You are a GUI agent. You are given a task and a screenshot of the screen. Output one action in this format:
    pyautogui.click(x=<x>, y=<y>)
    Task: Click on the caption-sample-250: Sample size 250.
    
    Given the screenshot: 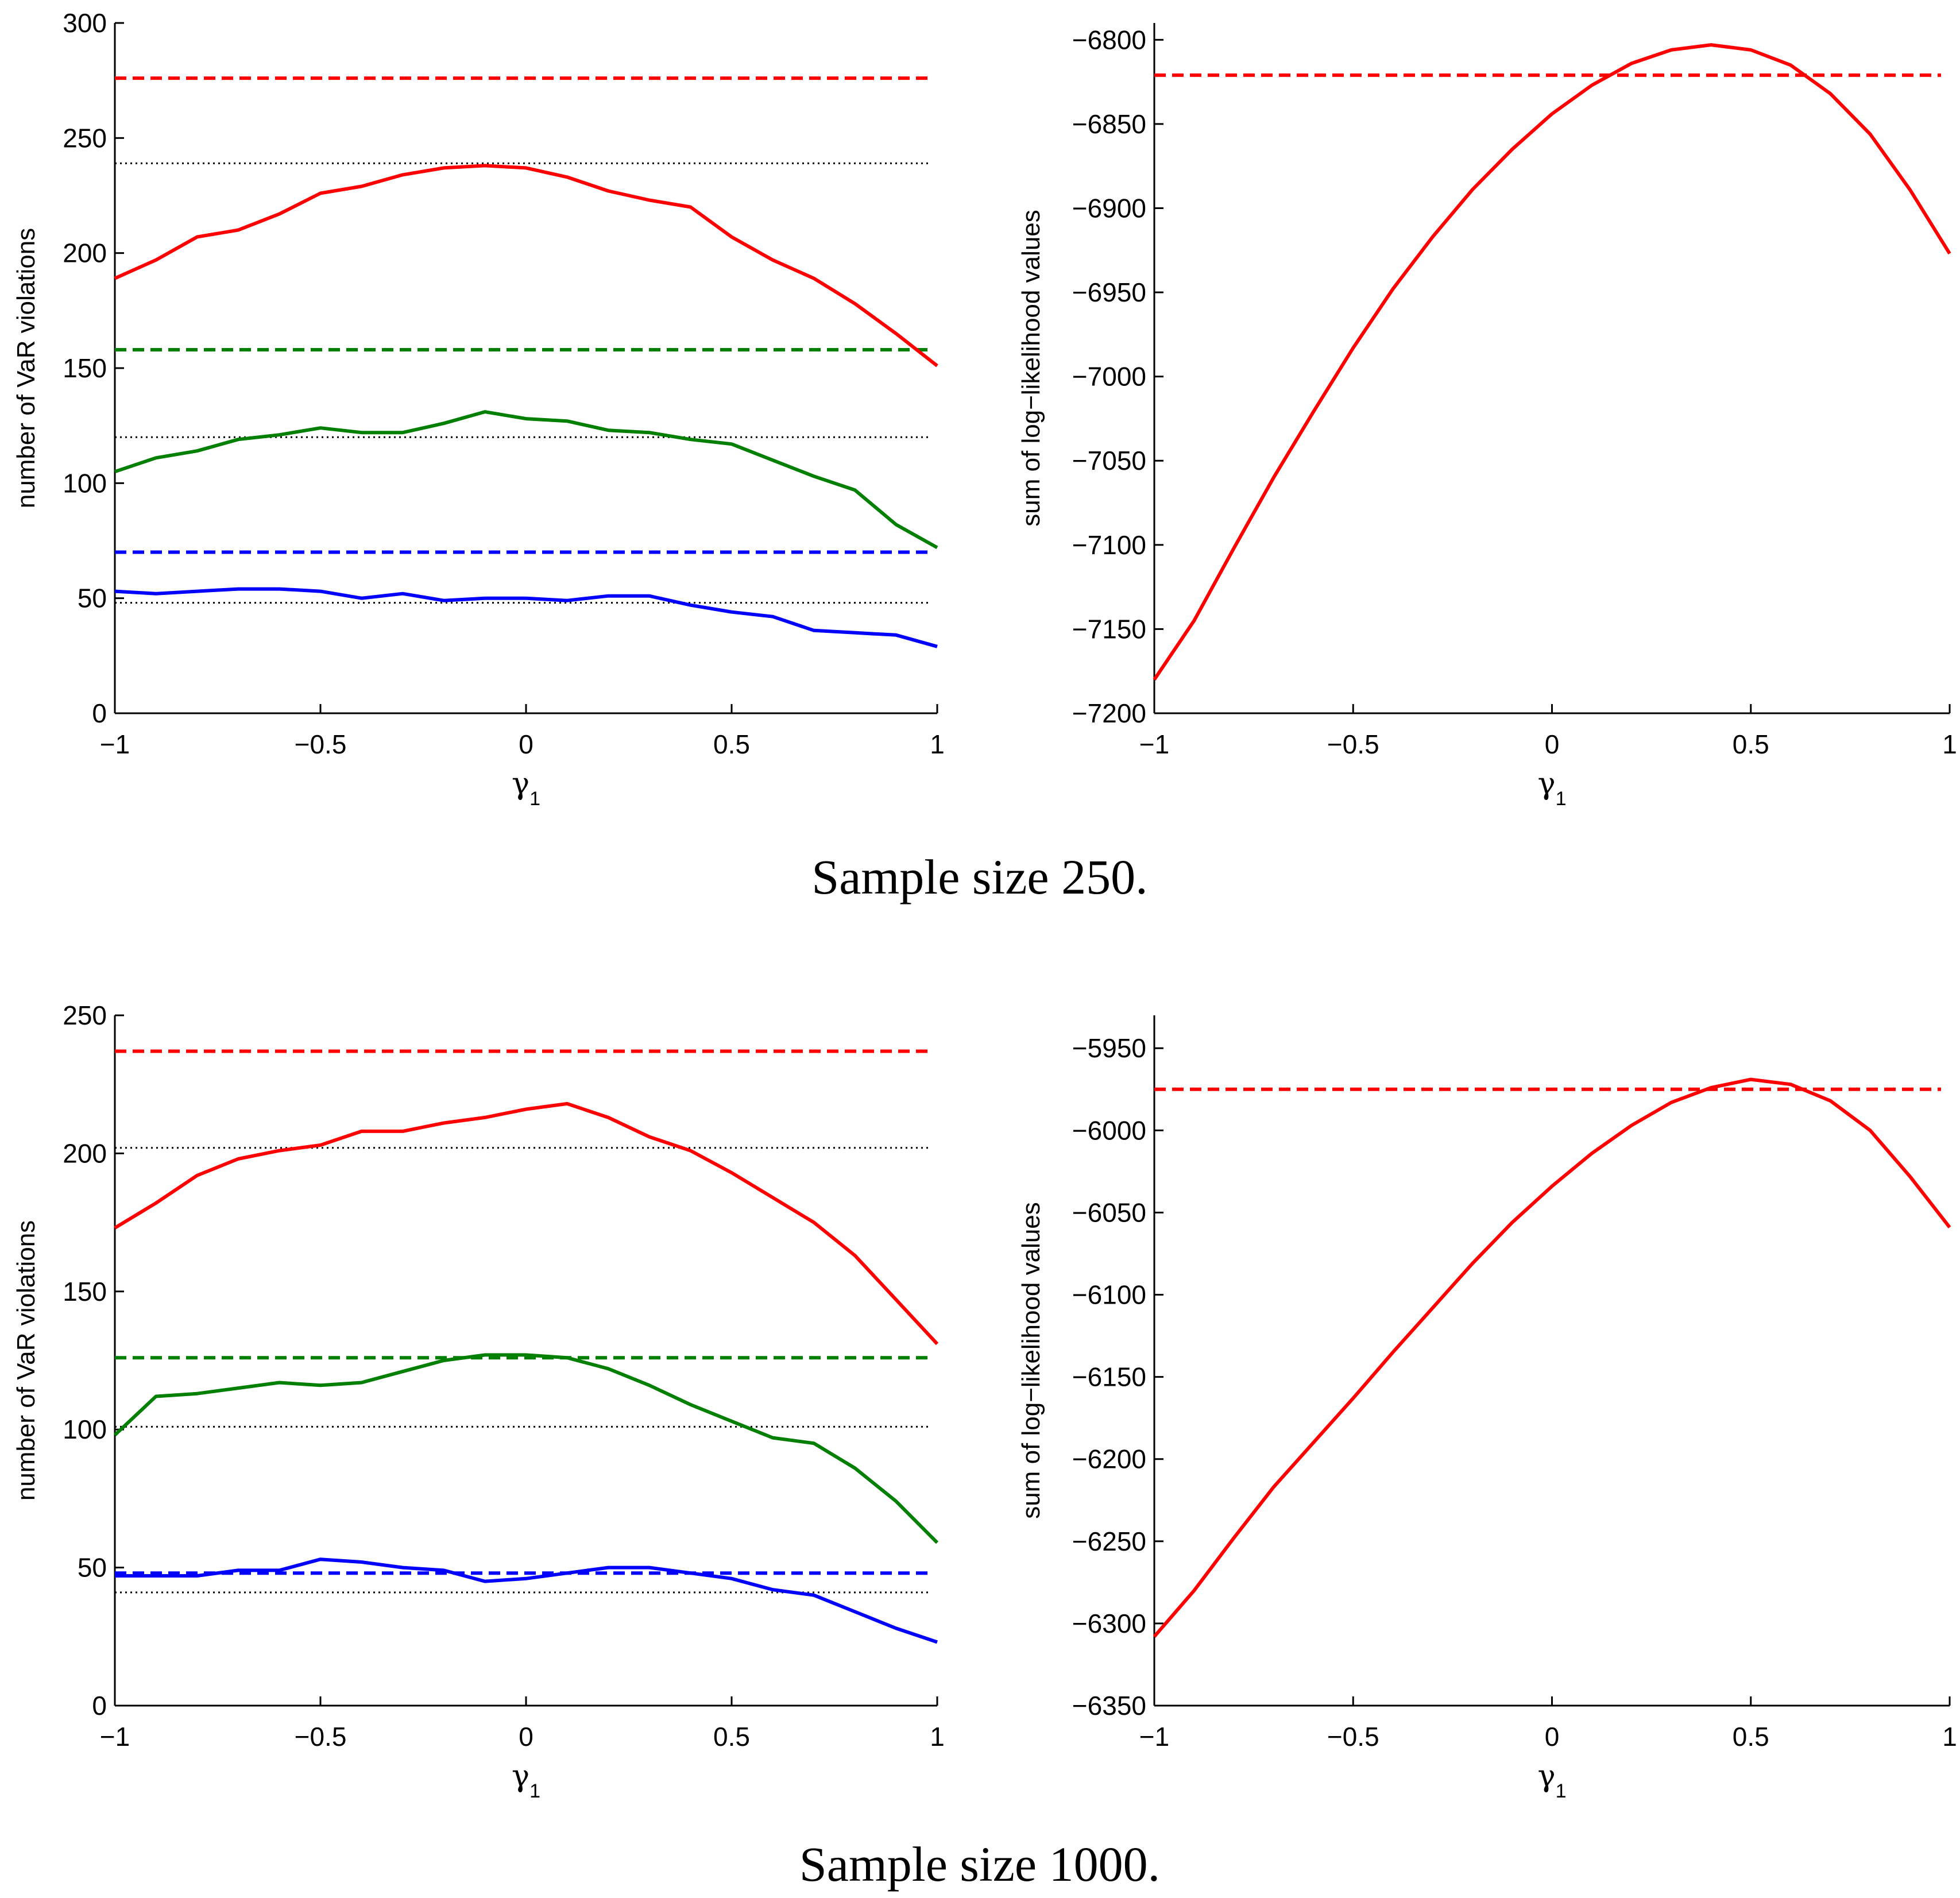 What is the action you would take?
    pyautogui.click(x=979, y=876)
    